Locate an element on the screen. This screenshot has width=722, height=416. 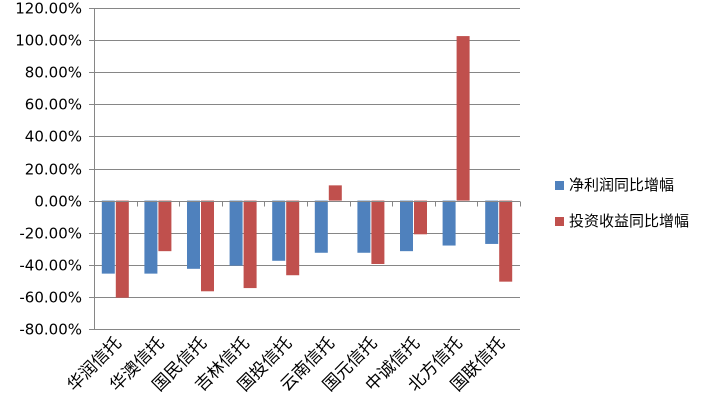
y-tick-label: -20.00% is located at coordinates (50, 234).